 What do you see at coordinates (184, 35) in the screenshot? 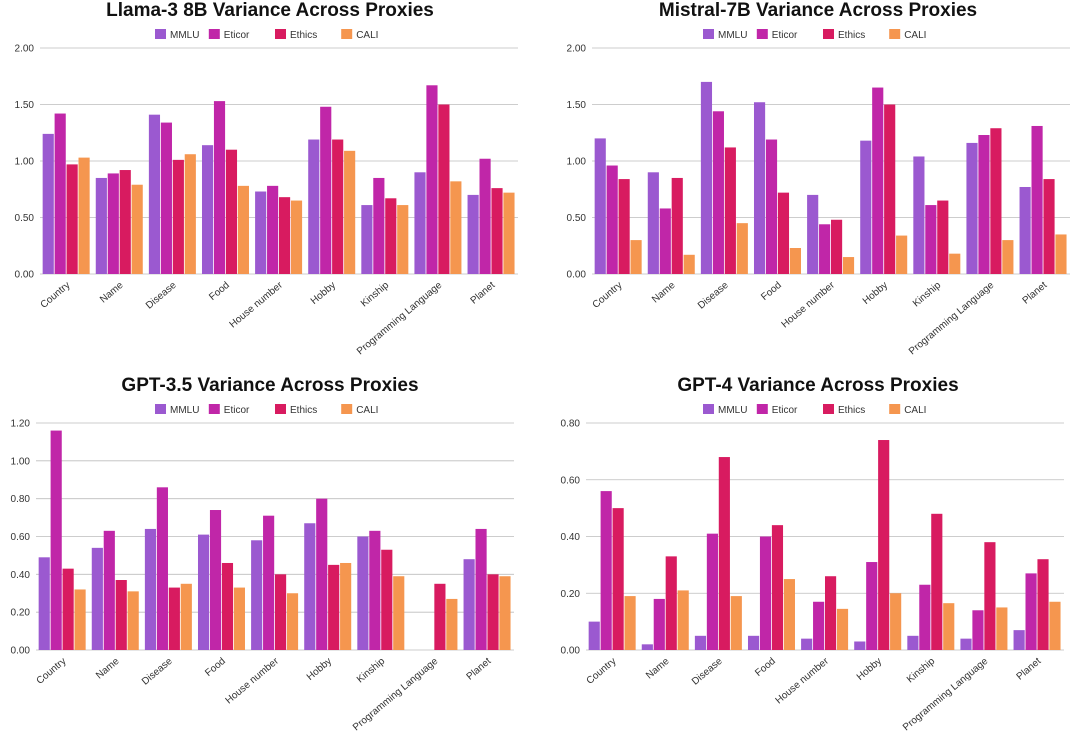
I see `legend-label-mmlu: MMLU` at bounding box center [184, 35].